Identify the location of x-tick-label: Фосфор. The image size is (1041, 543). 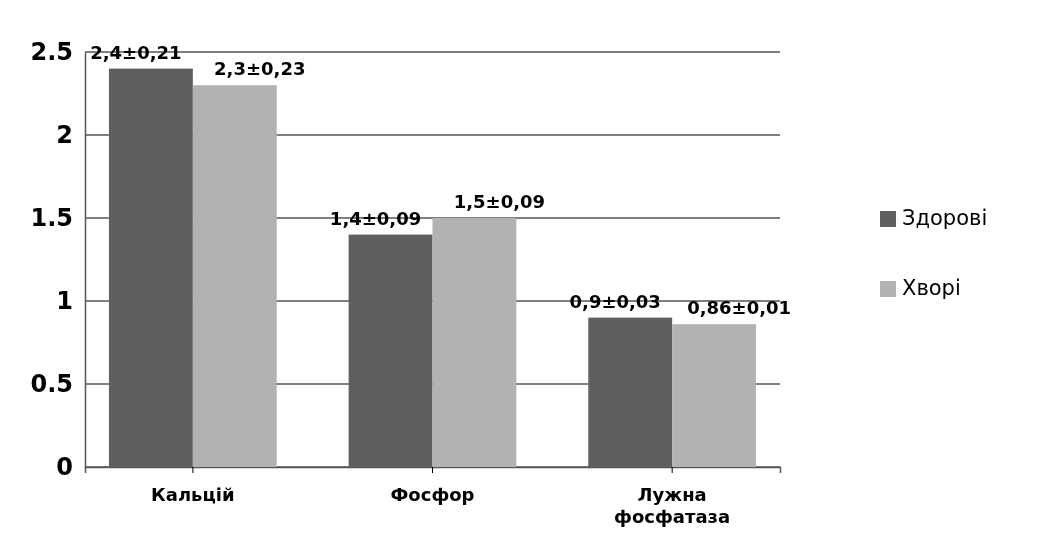
(432, 495).